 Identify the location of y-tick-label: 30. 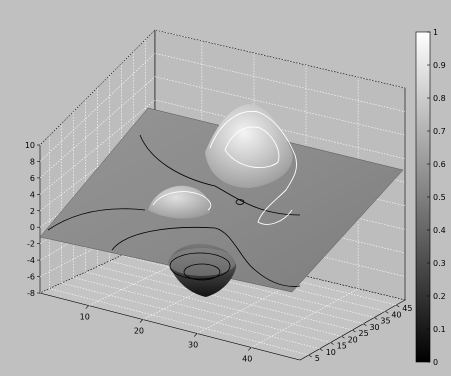
(374, 327).